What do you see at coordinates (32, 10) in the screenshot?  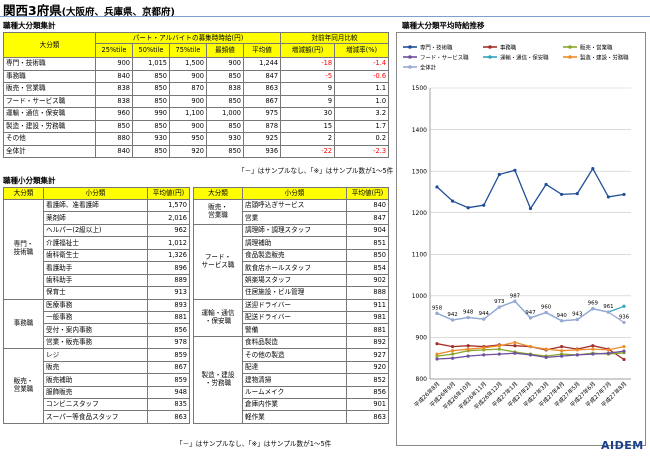 I see `page-title-main: 関西3府県` at bounding box center [32, 10].